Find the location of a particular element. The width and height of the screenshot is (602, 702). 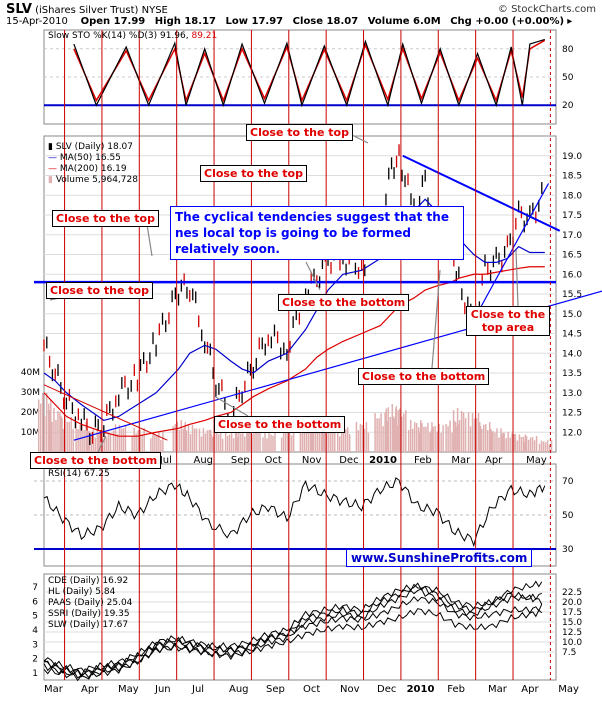

x-tick-label-bottom: Apr is located at coordinates (530, 689).